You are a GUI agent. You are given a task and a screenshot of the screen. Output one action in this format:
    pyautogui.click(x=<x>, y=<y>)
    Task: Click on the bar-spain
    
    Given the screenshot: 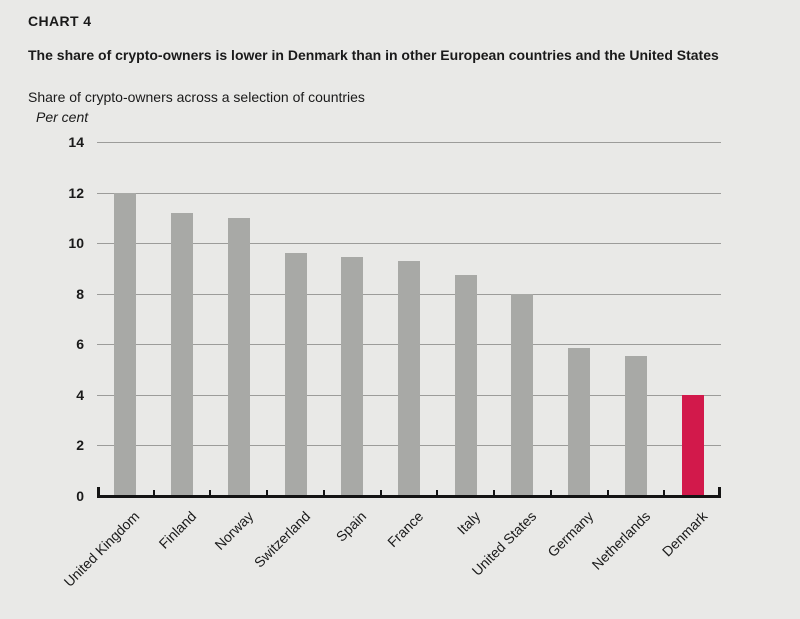 What is the action you would take?
    pyautogui.click(x=352, y=376)
    